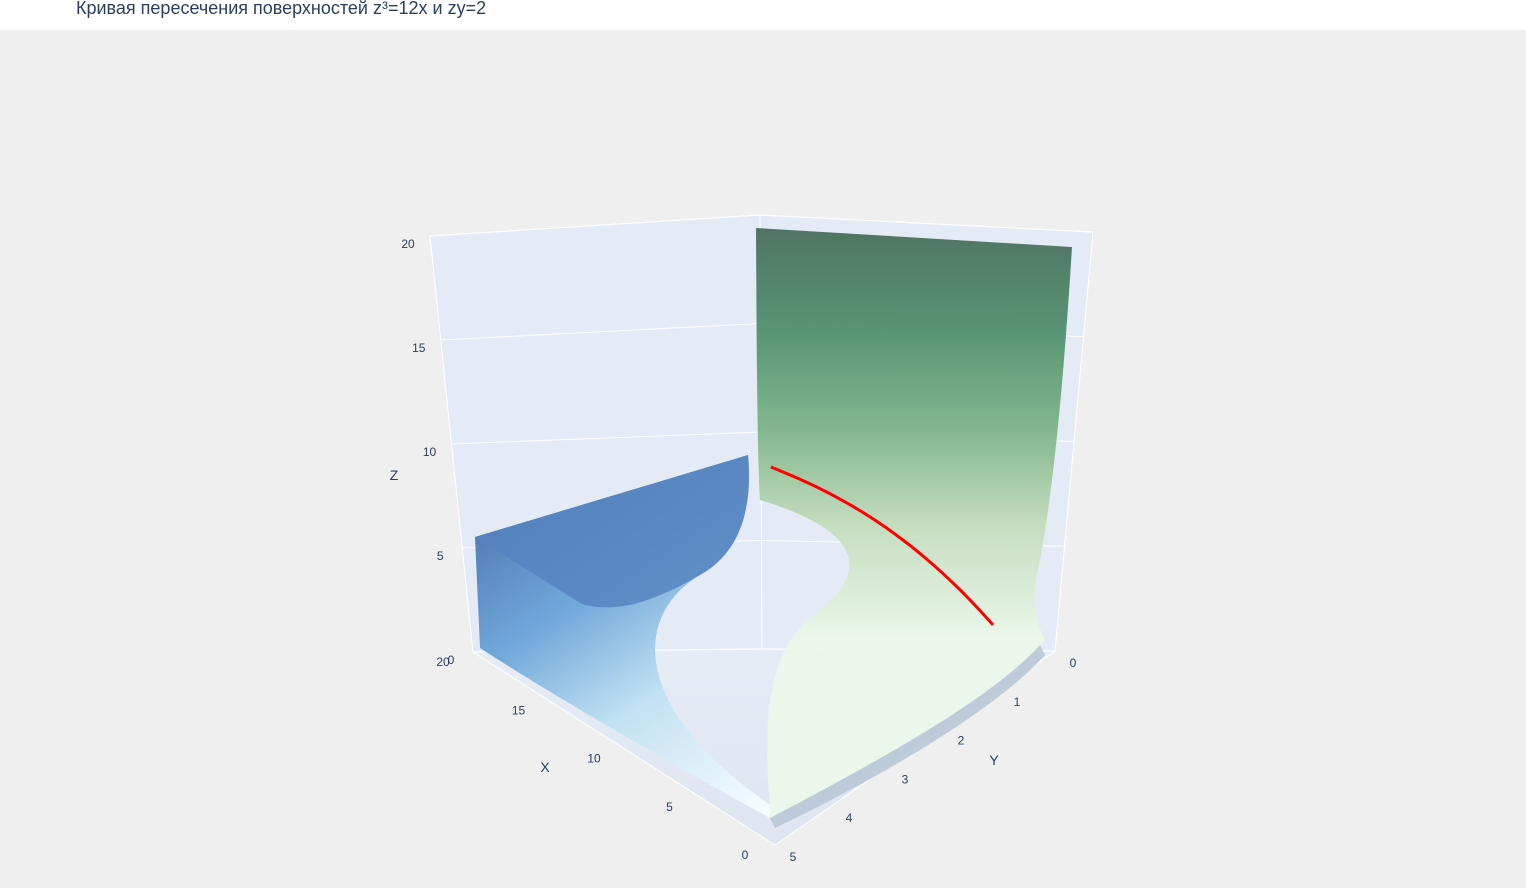 This screenshot has width=1526, height=888. Describe the element at coordinates (594, 759) in the screenshot. I see `x-tick-label: 10` at that location.